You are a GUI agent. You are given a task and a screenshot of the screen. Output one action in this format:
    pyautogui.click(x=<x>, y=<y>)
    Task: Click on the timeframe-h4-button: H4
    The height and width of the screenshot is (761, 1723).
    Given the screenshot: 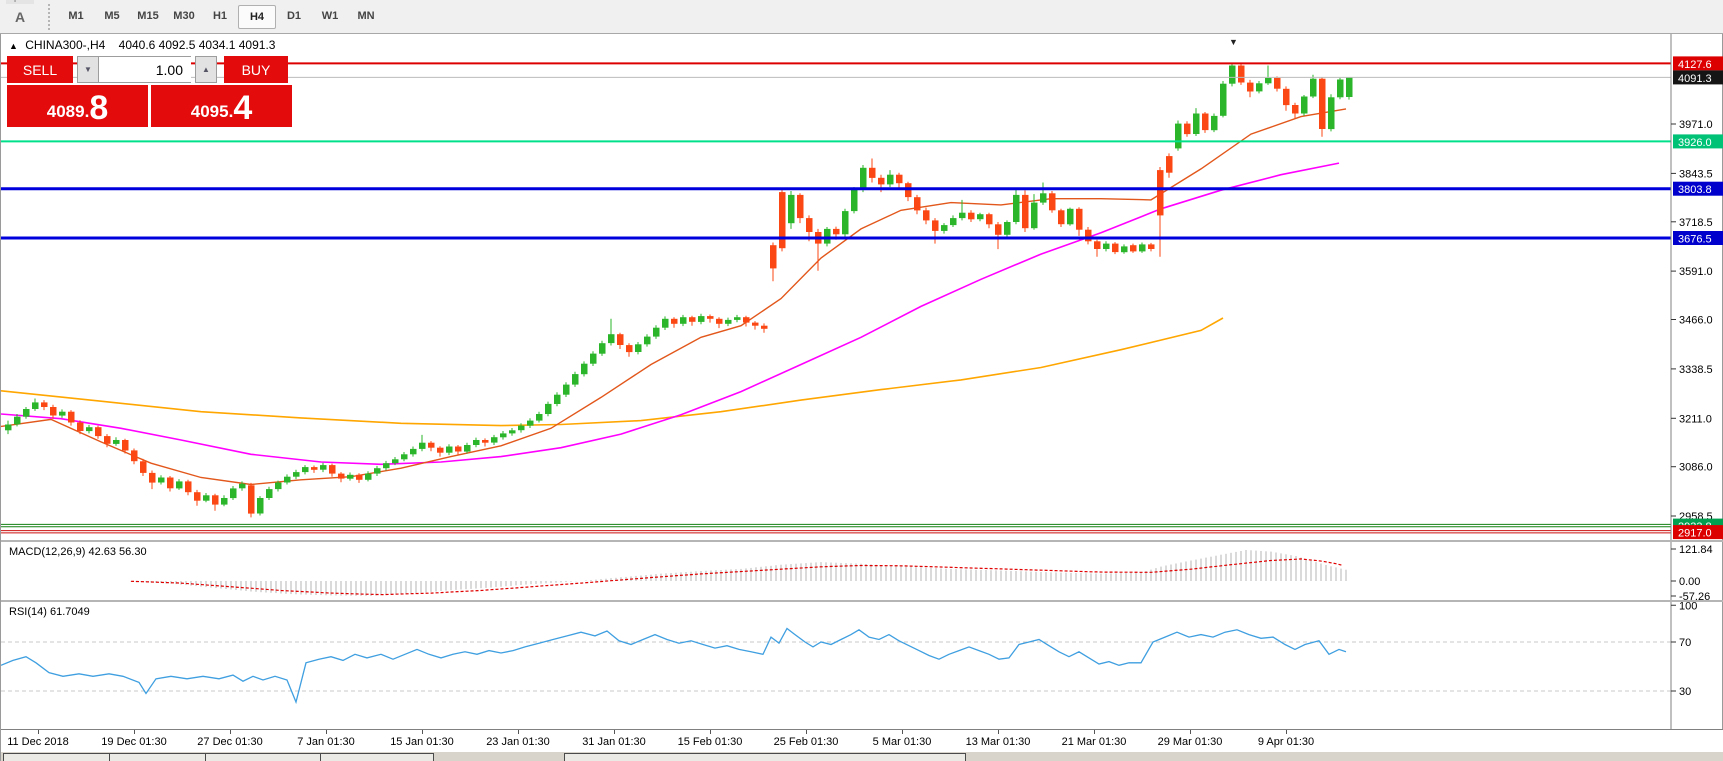 What is the action you would take?
    pyautogui.click(x=257, y=16)
    